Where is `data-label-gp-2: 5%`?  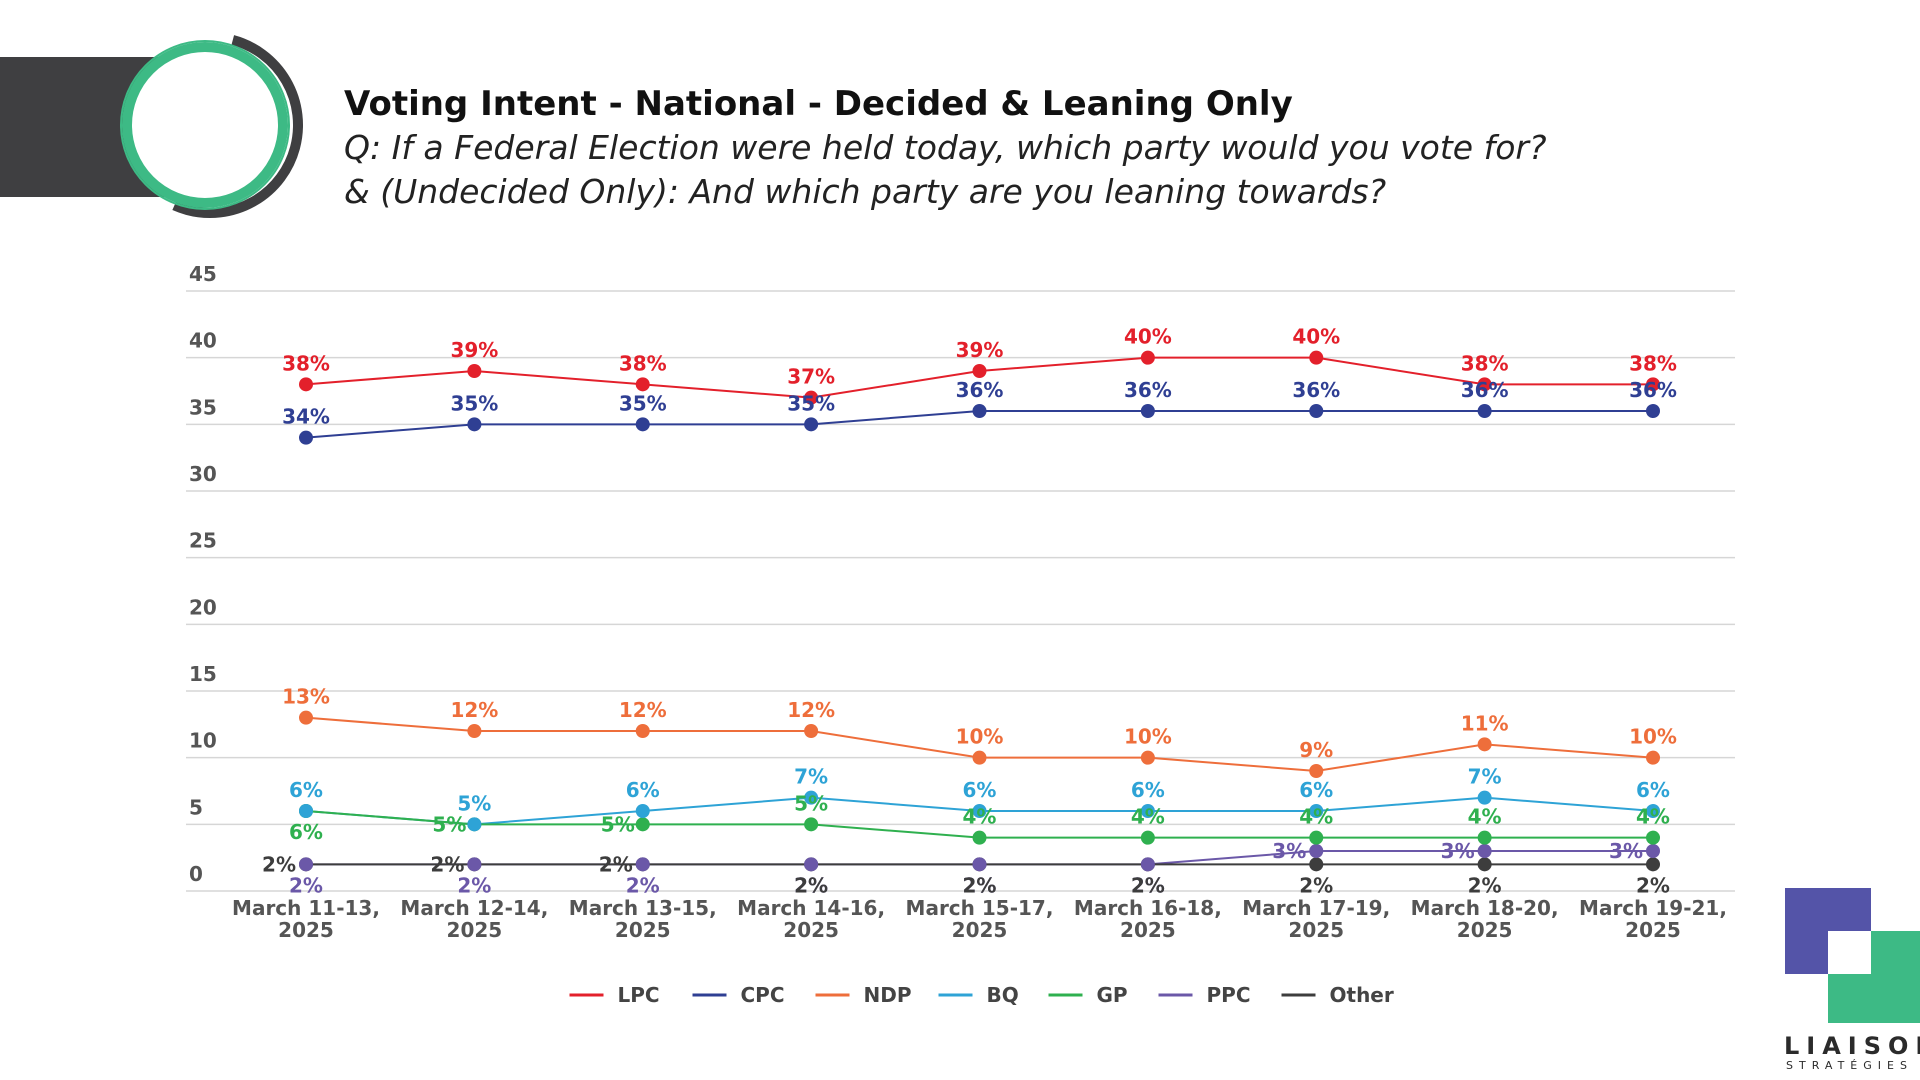
data-label-gp-2: 5% is located at coordinates (618, 824).